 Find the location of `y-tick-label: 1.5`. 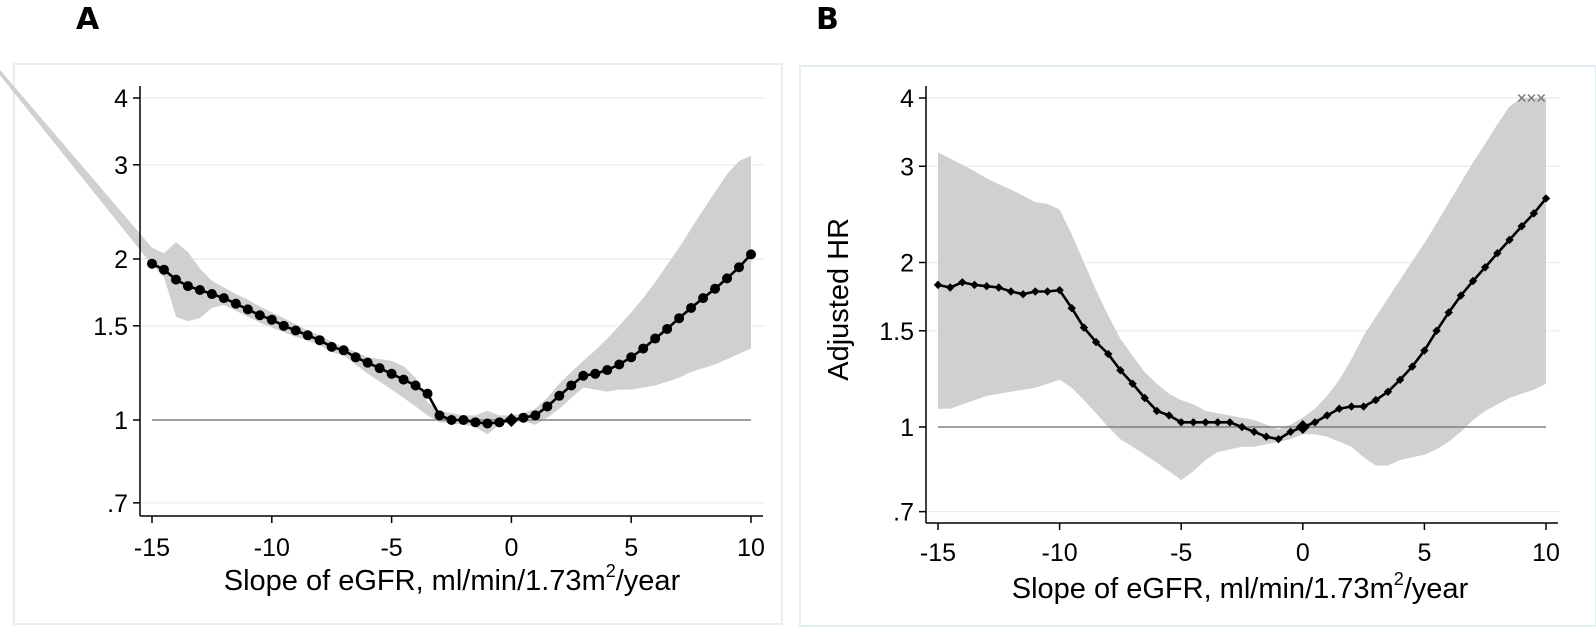

y-tick-label: 1.5 is located at coordinates (110, 327).